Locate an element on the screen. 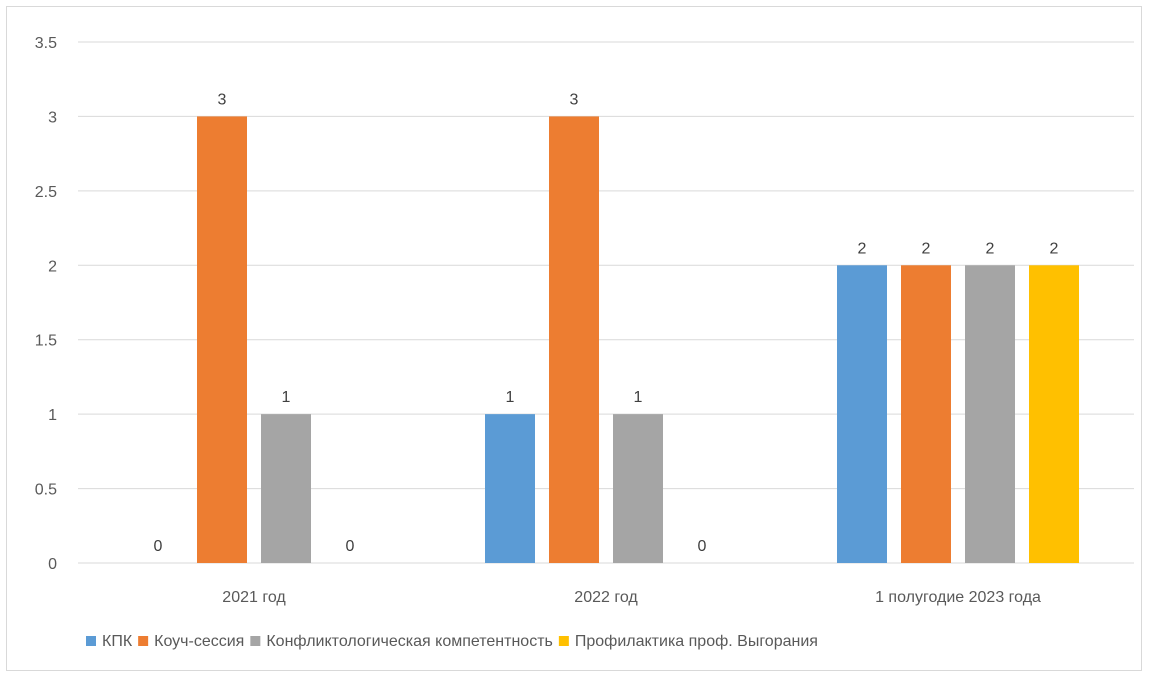 The height and width of the screenshot is (677, 1149). y-tick-label: 2 is located at coordinates (52, 266).